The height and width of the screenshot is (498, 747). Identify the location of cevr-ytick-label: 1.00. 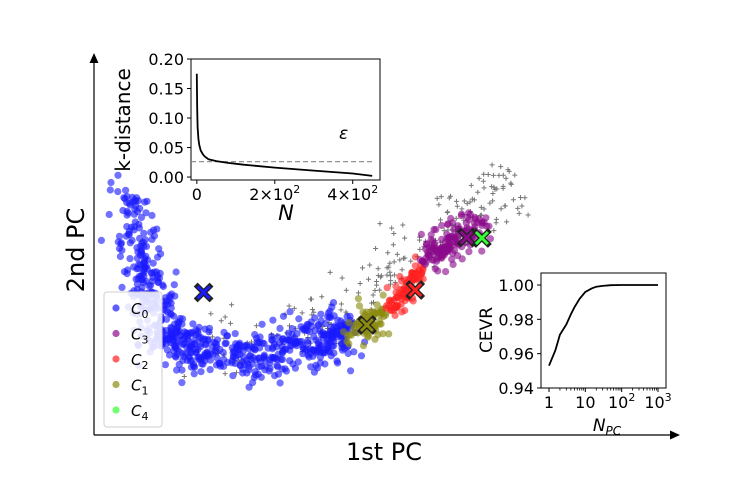
(516, 285).